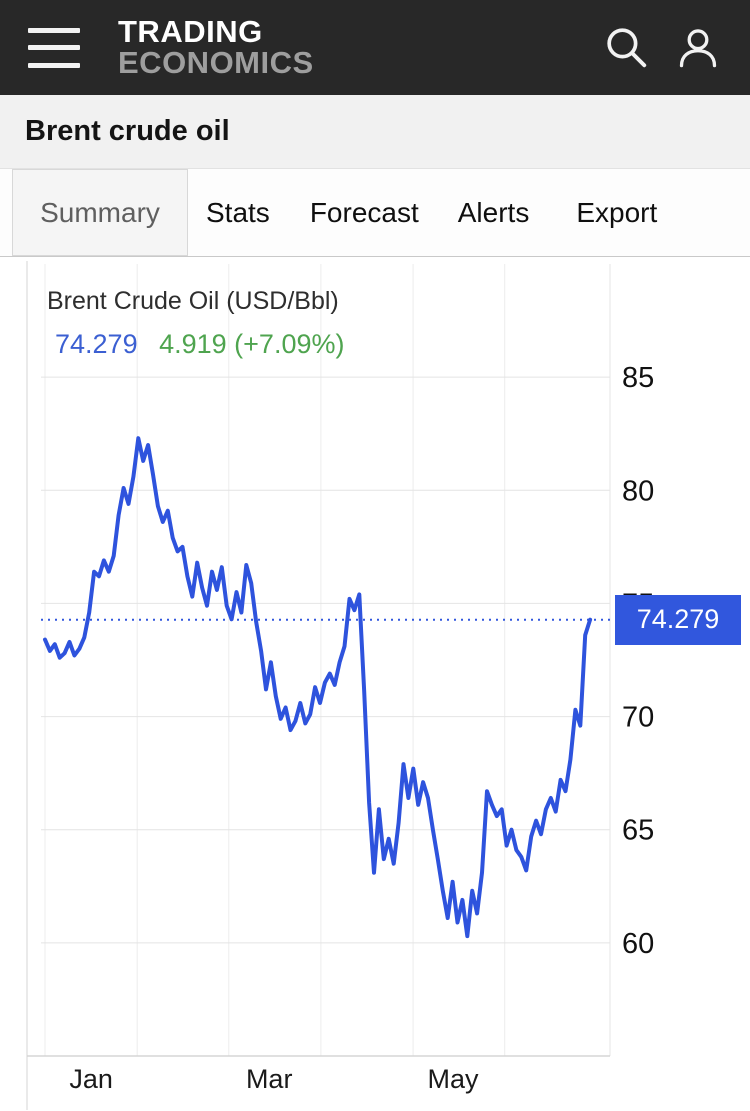 This screenshot has width=750, height=1111. What do you see at coordinates (627, 48) in the screenshot?
I see `search-icon` at bounding box center [627, 48].